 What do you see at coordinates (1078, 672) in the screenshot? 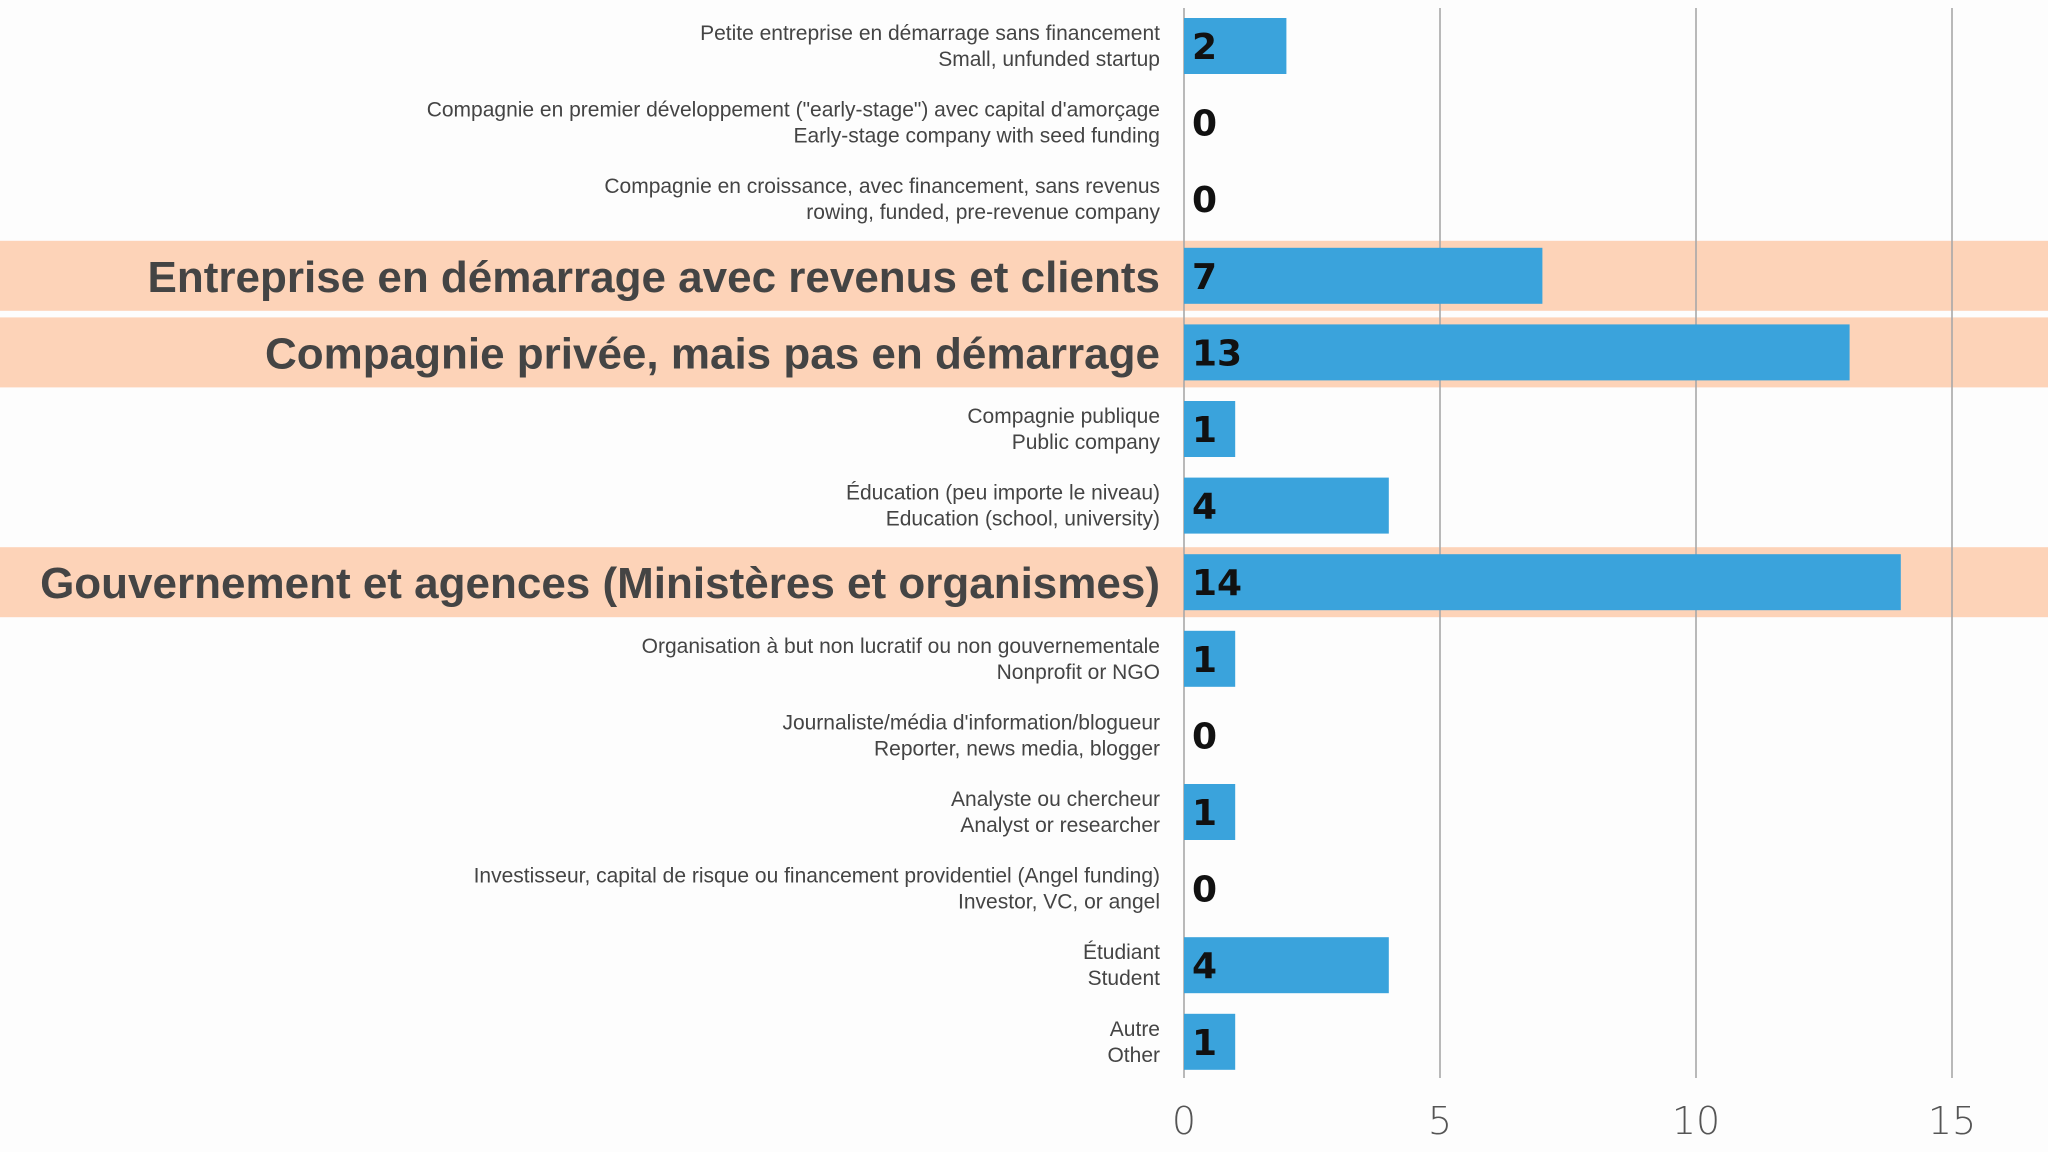
I see `category-label-en: Nonprofit or NGO` at bounding box center [1078, 672].